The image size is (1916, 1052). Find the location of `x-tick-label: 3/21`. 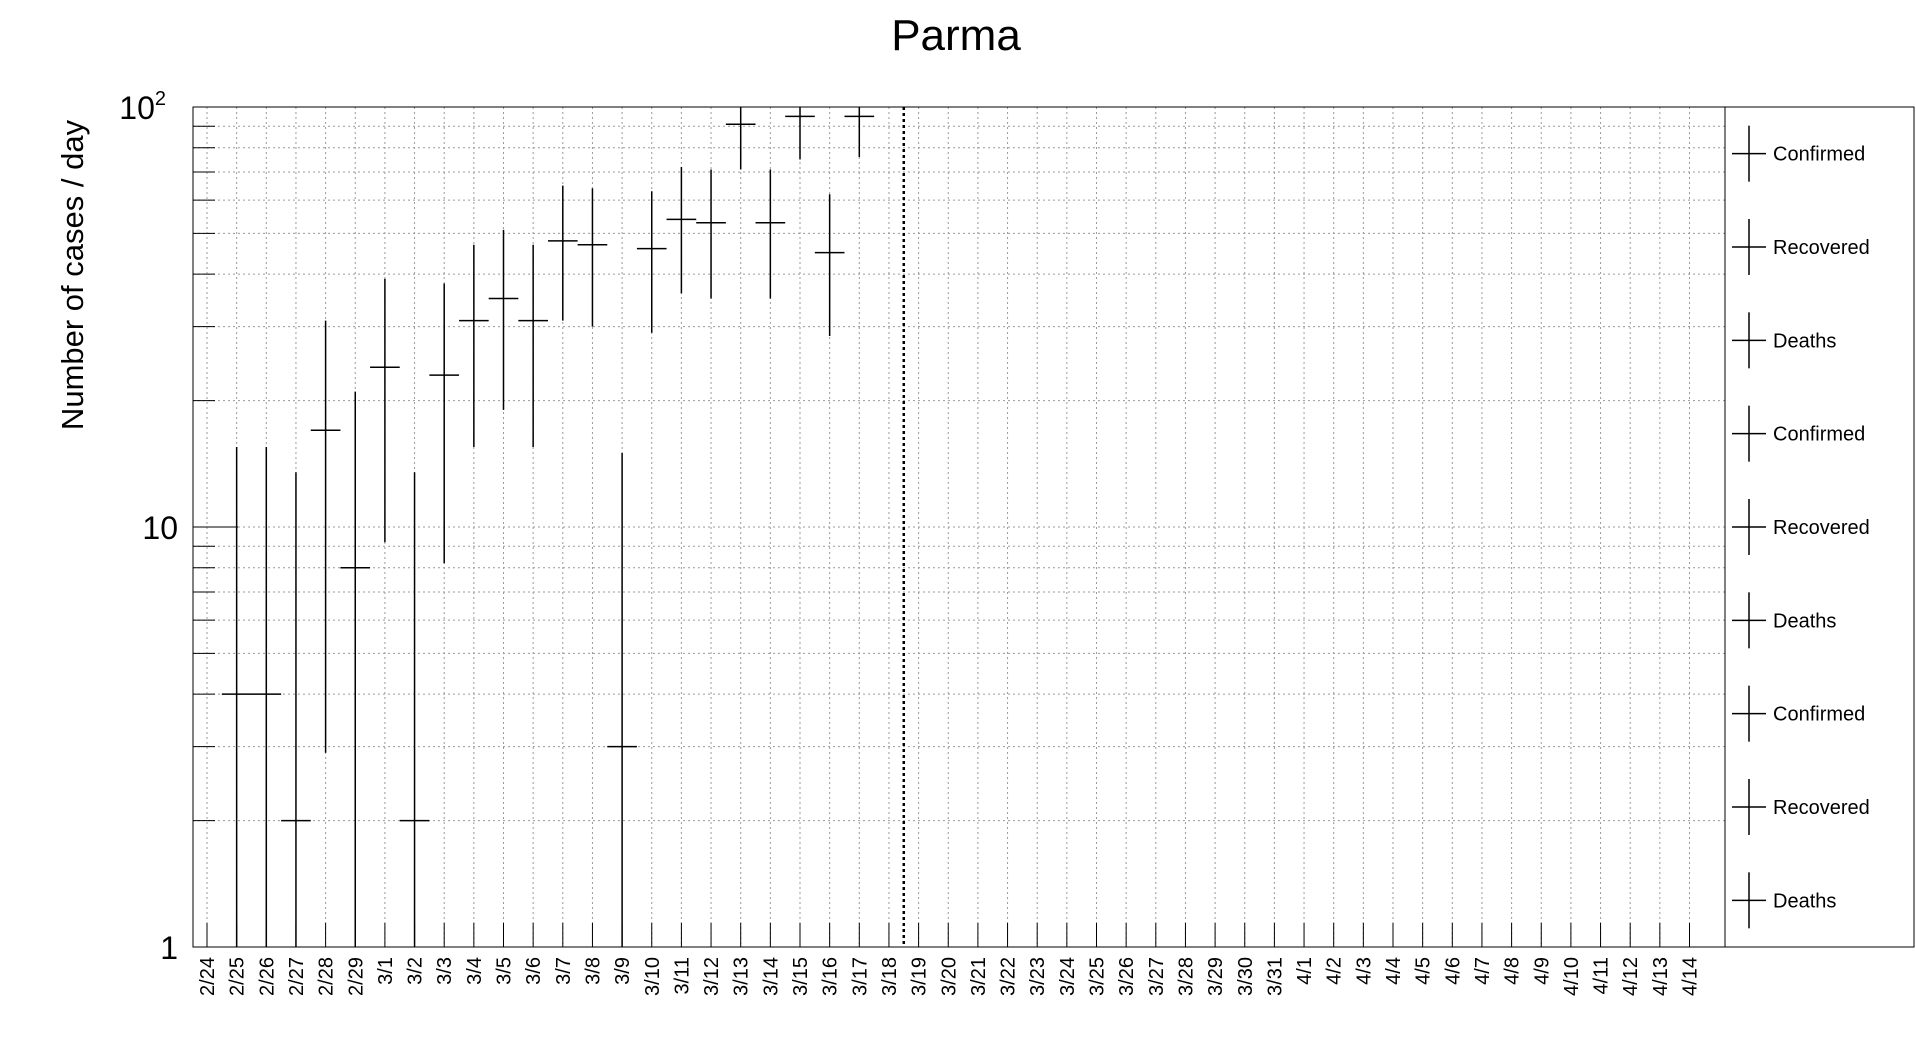

x-tick-label: 3/21 is located at coordinates (979, 976).